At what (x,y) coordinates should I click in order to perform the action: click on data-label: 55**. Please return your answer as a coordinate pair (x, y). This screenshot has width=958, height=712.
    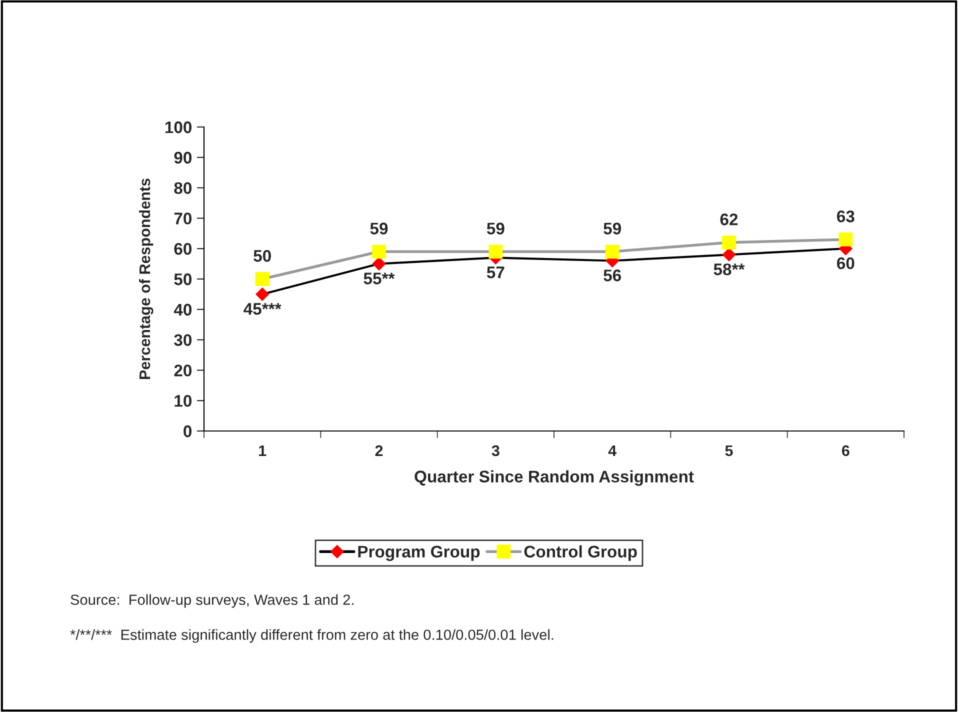
    Looking at the image, I should click on (379, 278).